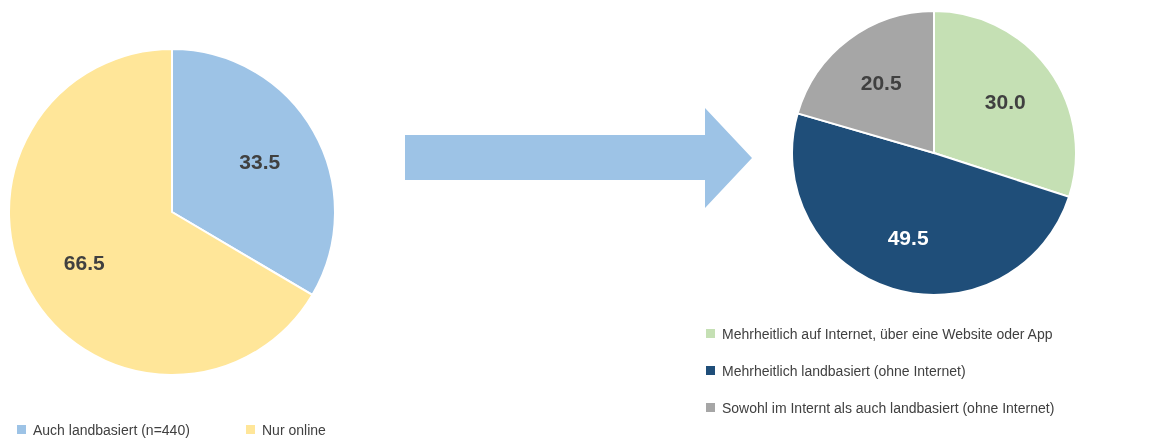 The width and height of the screenshot is (1165, 439). I want to click on data-label: 49.5, so click(908, 237).